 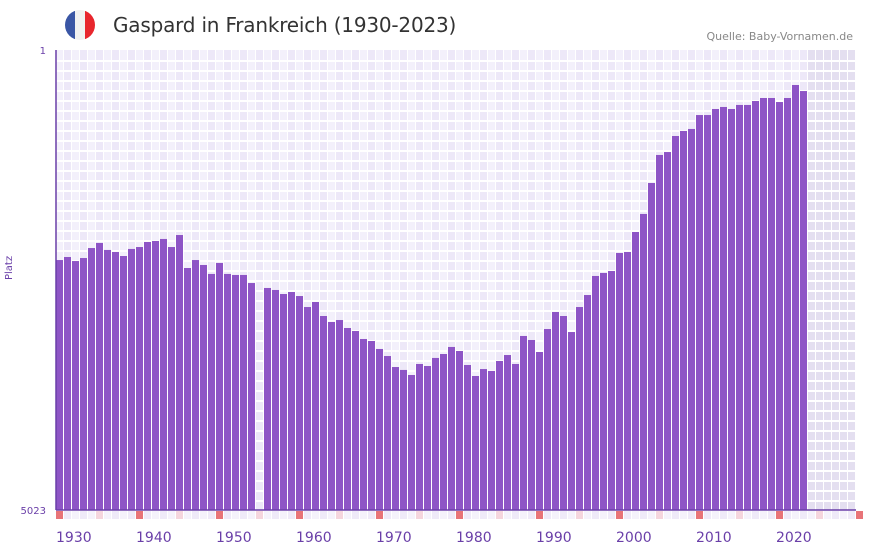 What do you see at coordinates (363, 424) in the screenshot?
I see `bar-1968` at bounding box center [363, 424].